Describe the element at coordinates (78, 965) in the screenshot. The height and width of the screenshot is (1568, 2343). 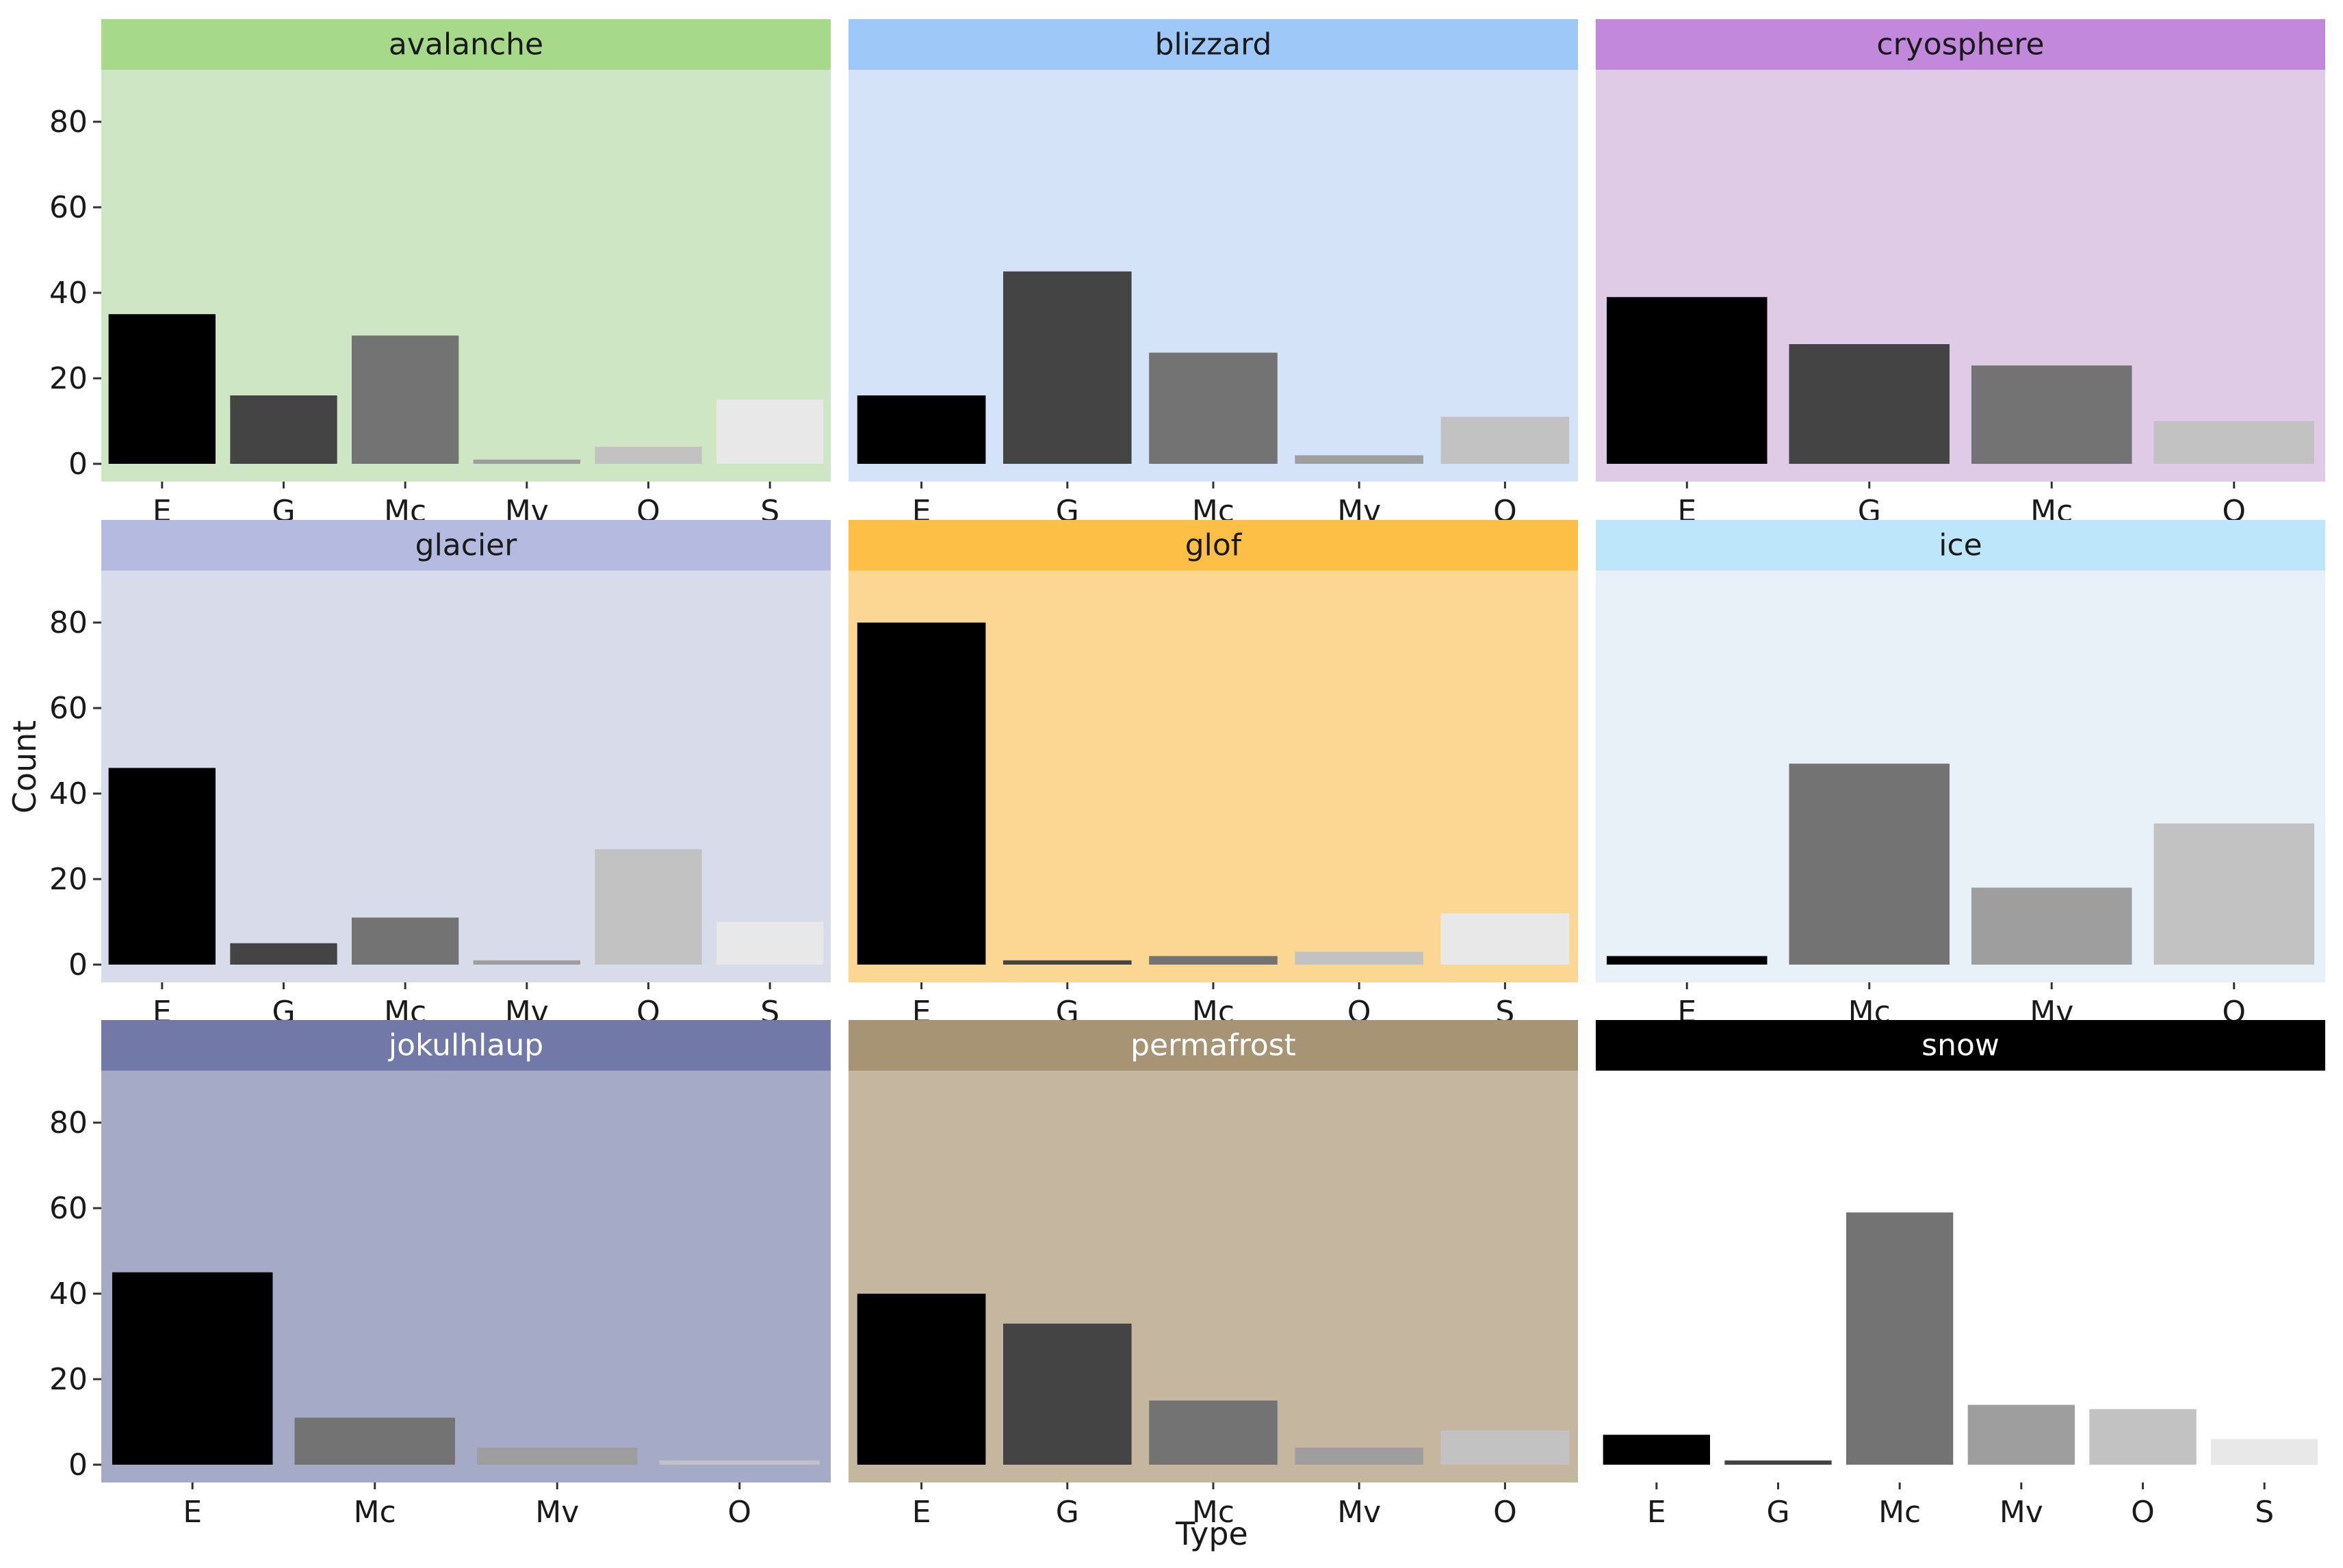
I see `y-tick-label-row2-0: 0` at that location.